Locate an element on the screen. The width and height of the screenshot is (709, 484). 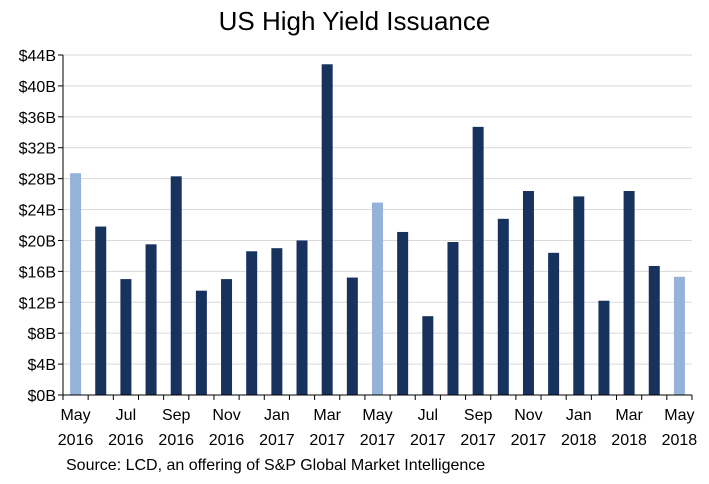
y-tick-label: $32B is located at coordinates (37, 149).